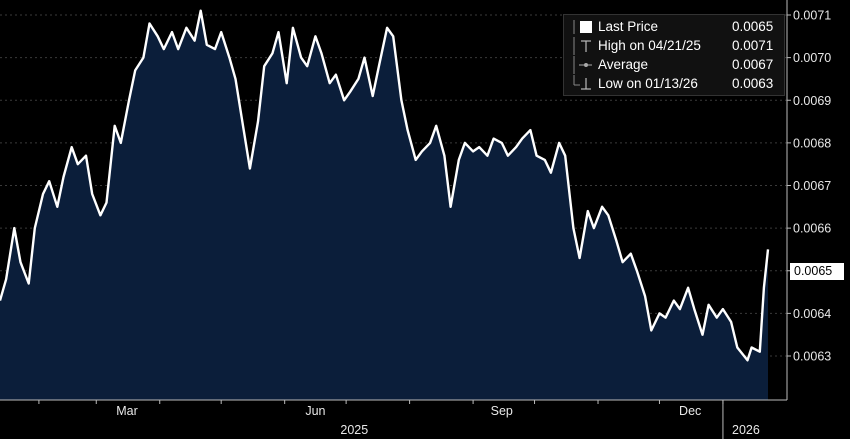 The height and width of the screenshot is (439, 850). Describe the element at coordinates (753, 26) in the screenshot. I see `legend-value-last-price: 0.0065` at that location.